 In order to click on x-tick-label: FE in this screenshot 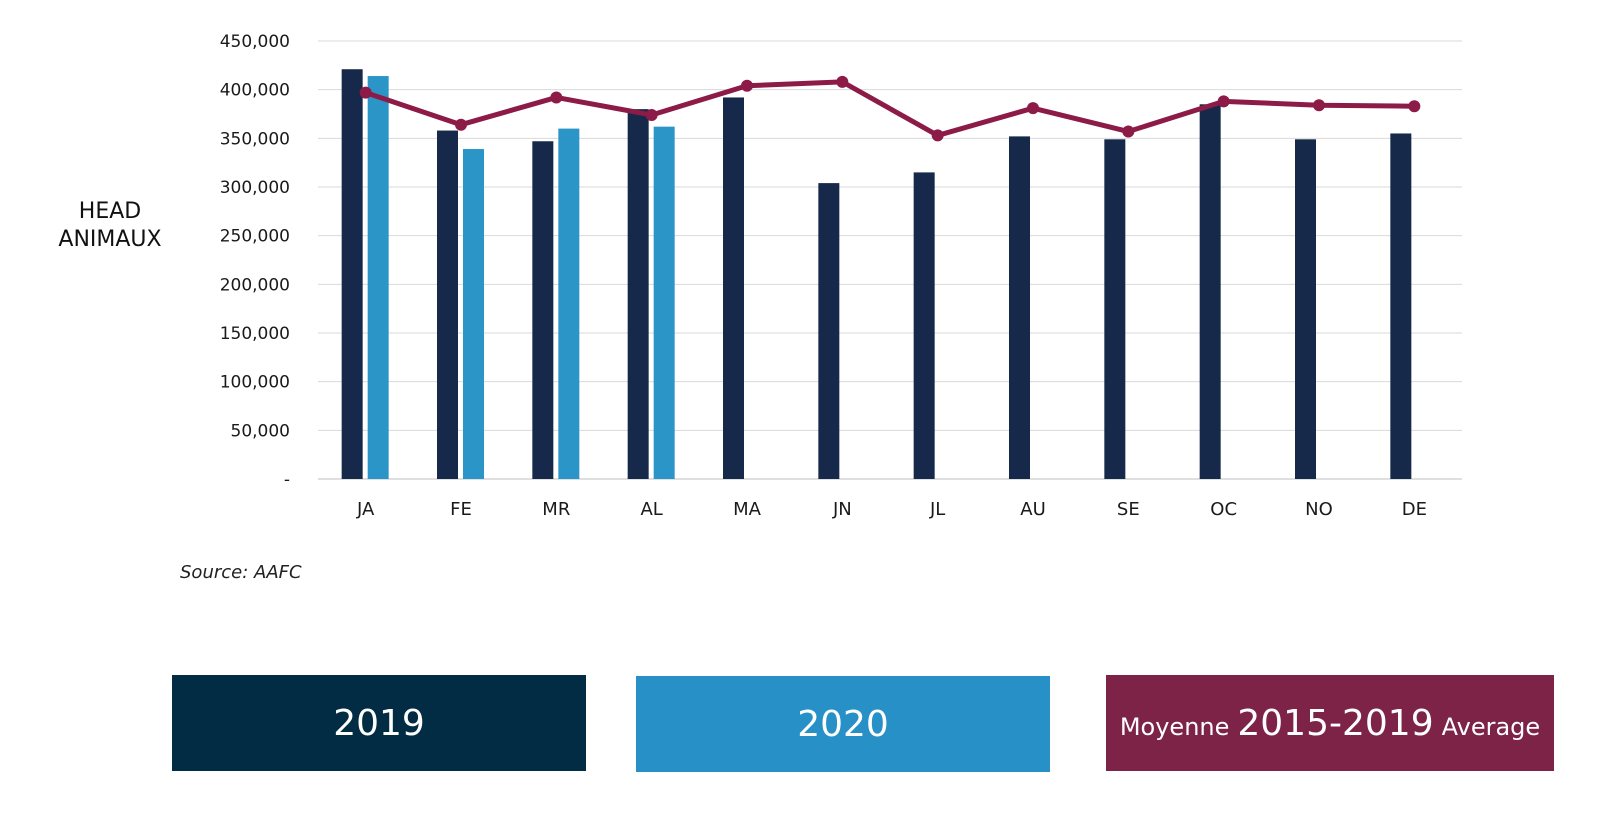, I will do `click(461, 509)`.